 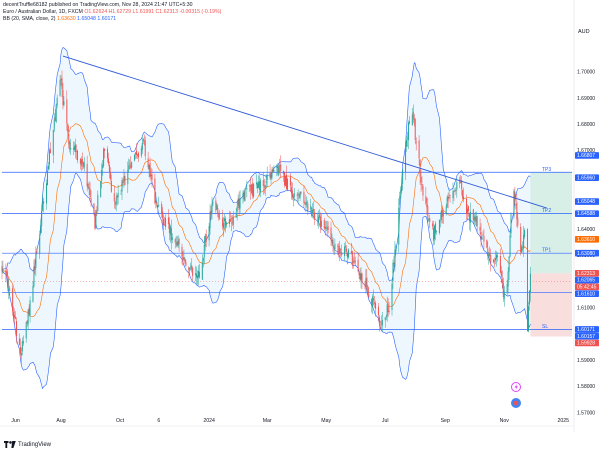 What do you see at coordinates (66, 19) in the screenshot?
I see `bb-basis-value: 1.63630` at bounding box center [66, 19].